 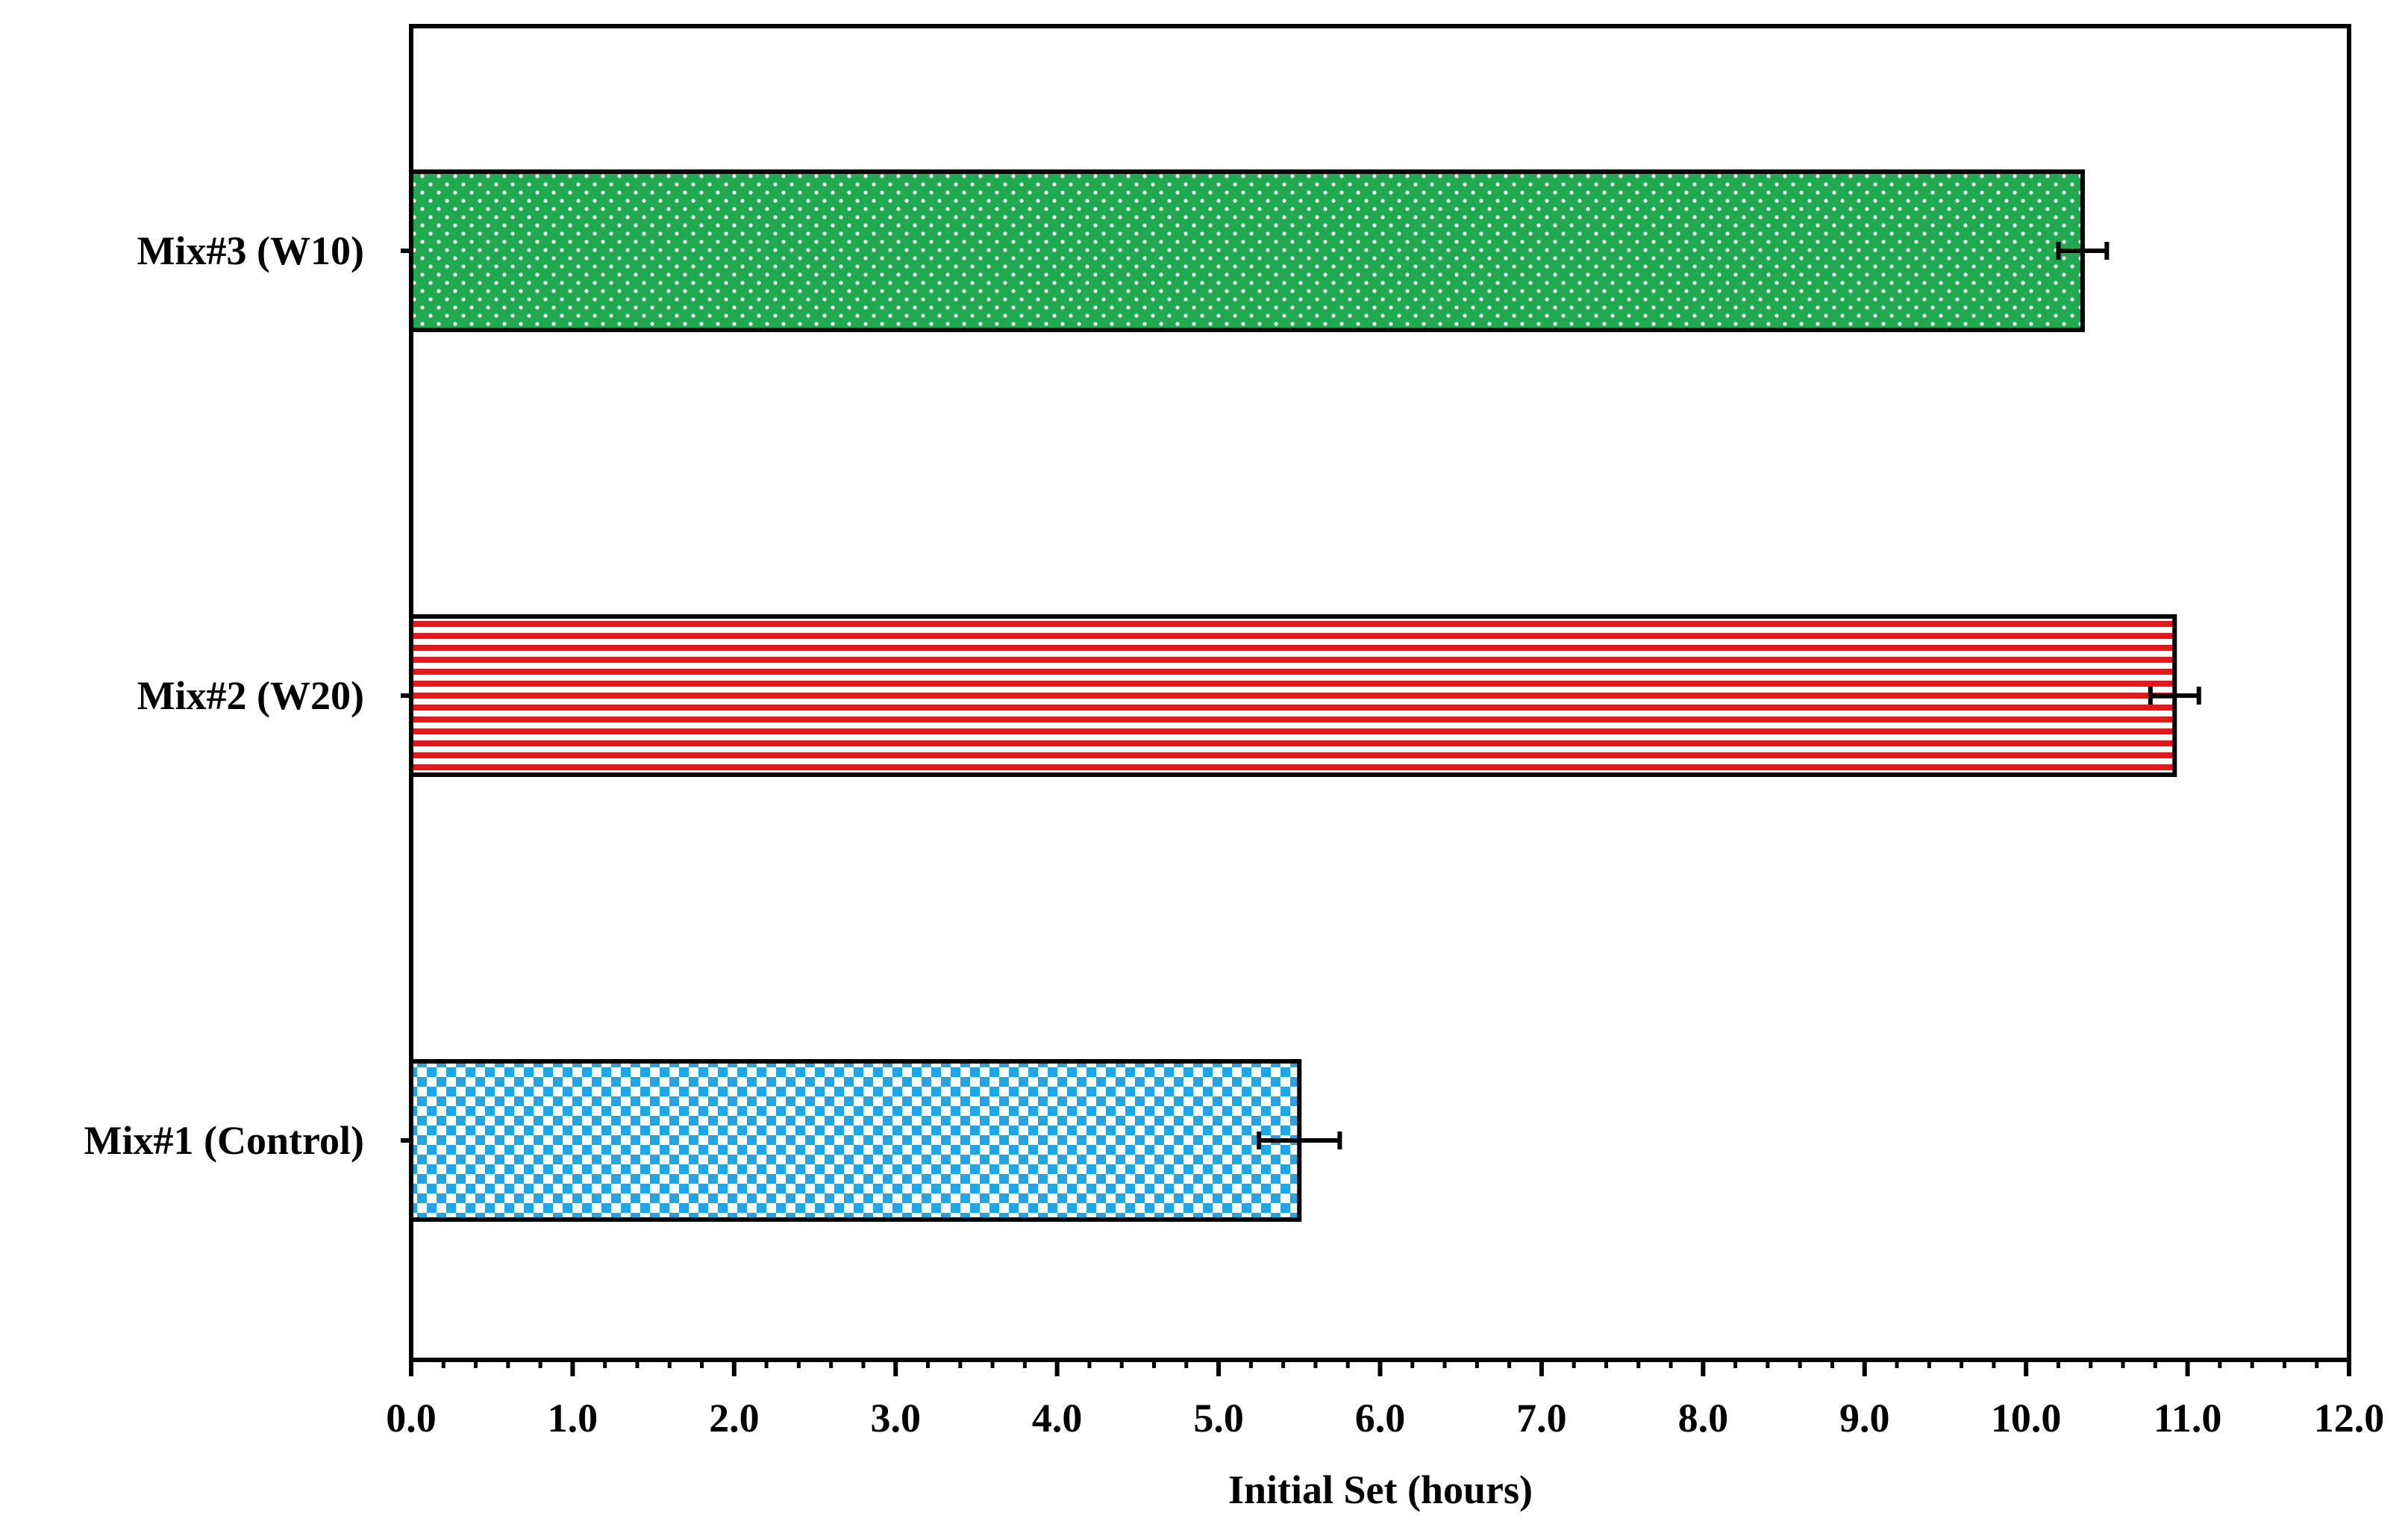 What do you see at coordinates (1380, 1489) in the screenshot?
I see `x-axis-label: Initial Set (hours)` at bounding box center [1380, 1489].